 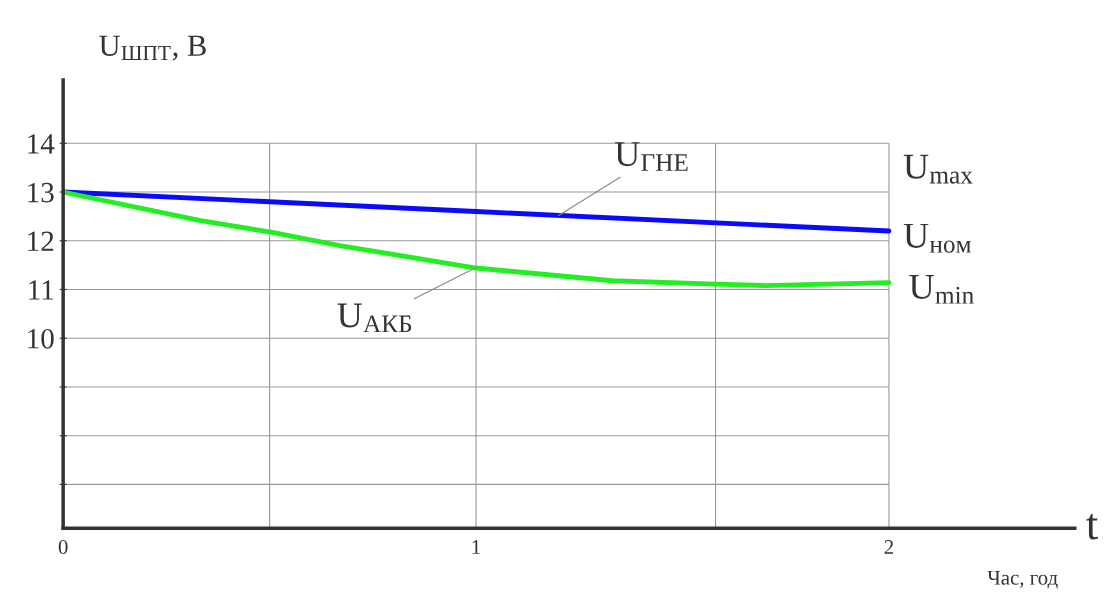 I want to click on y-tick-label: 10, so click(x=41, y=338).